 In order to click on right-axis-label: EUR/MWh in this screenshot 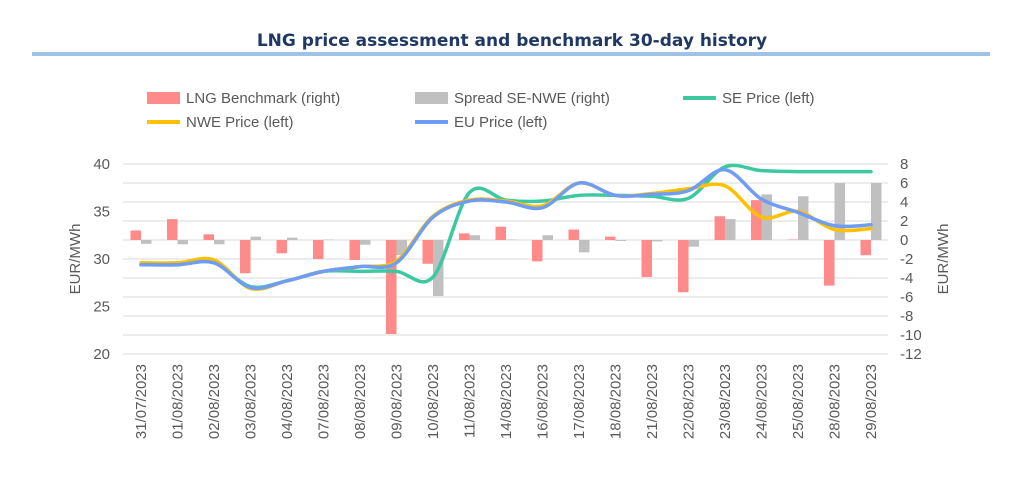, I will do `click(943, 259)`.